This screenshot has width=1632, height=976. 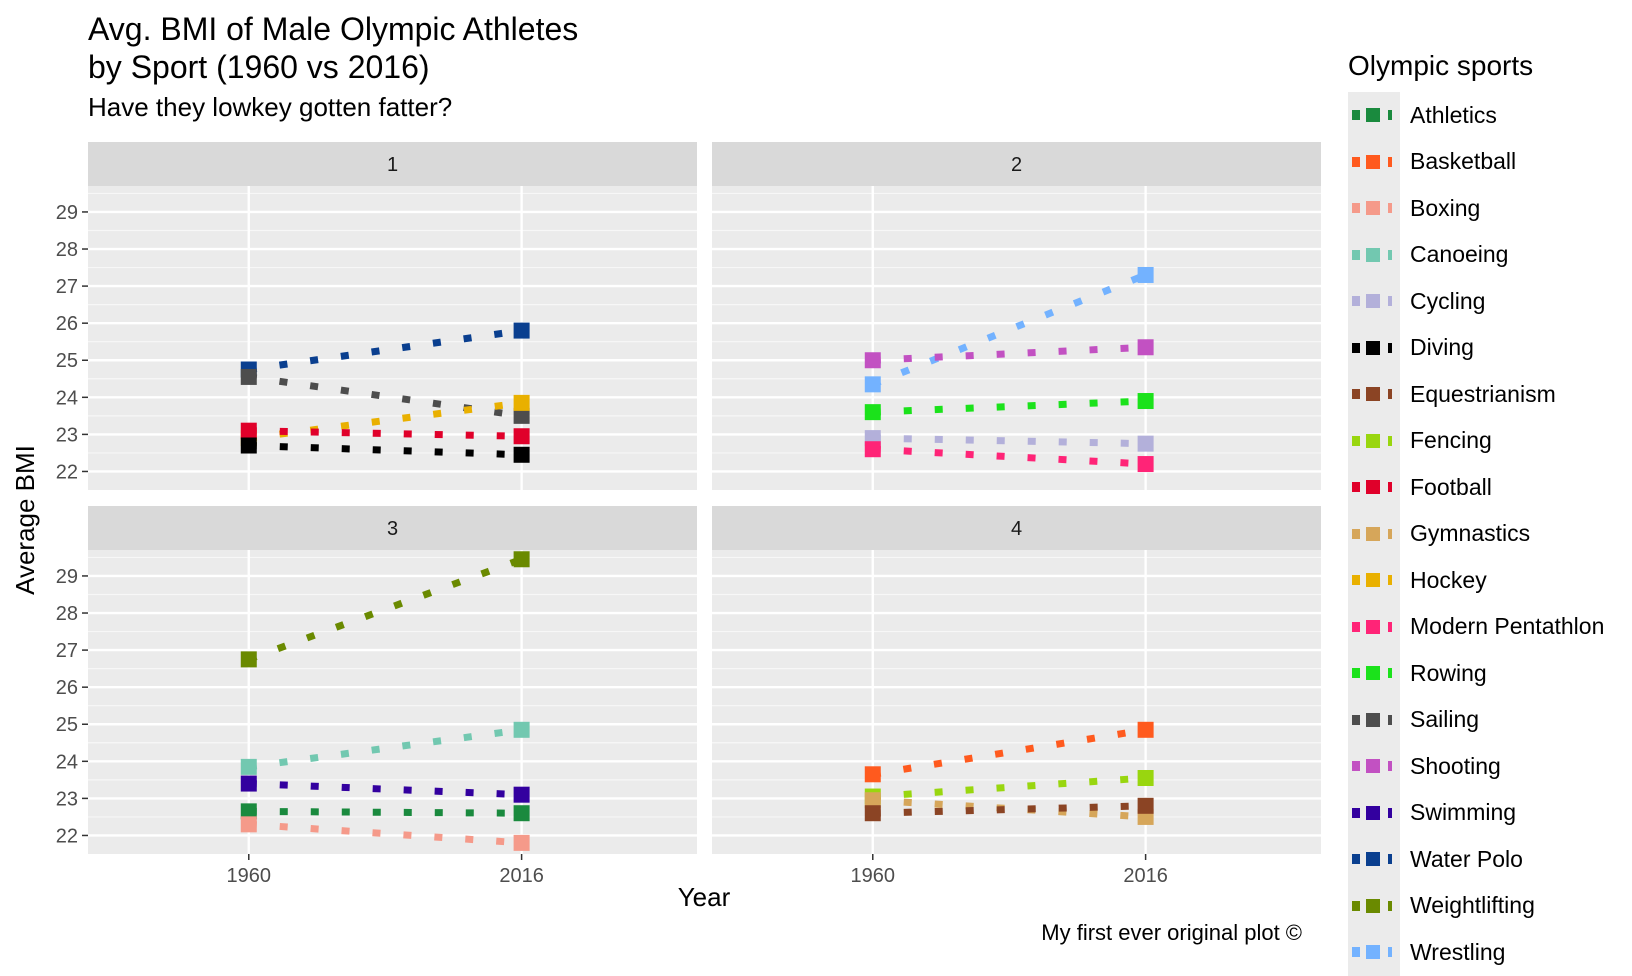 I want to click on legend-item: Cycling, so click(x=1490, y=301).